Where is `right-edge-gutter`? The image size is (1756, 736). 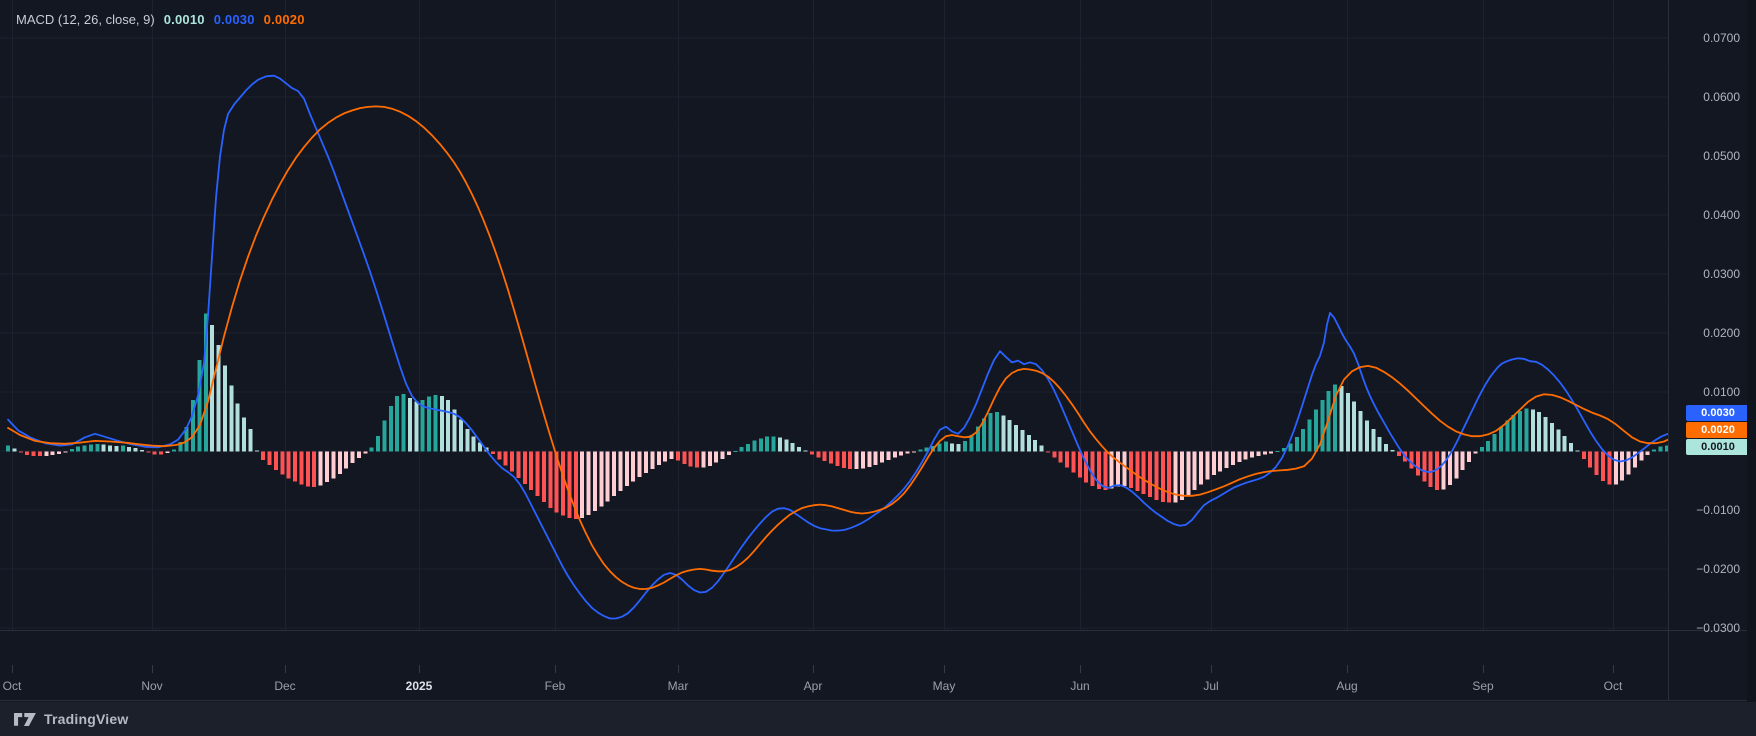 right-edge-gutter is located at coordinates (1751, 350).